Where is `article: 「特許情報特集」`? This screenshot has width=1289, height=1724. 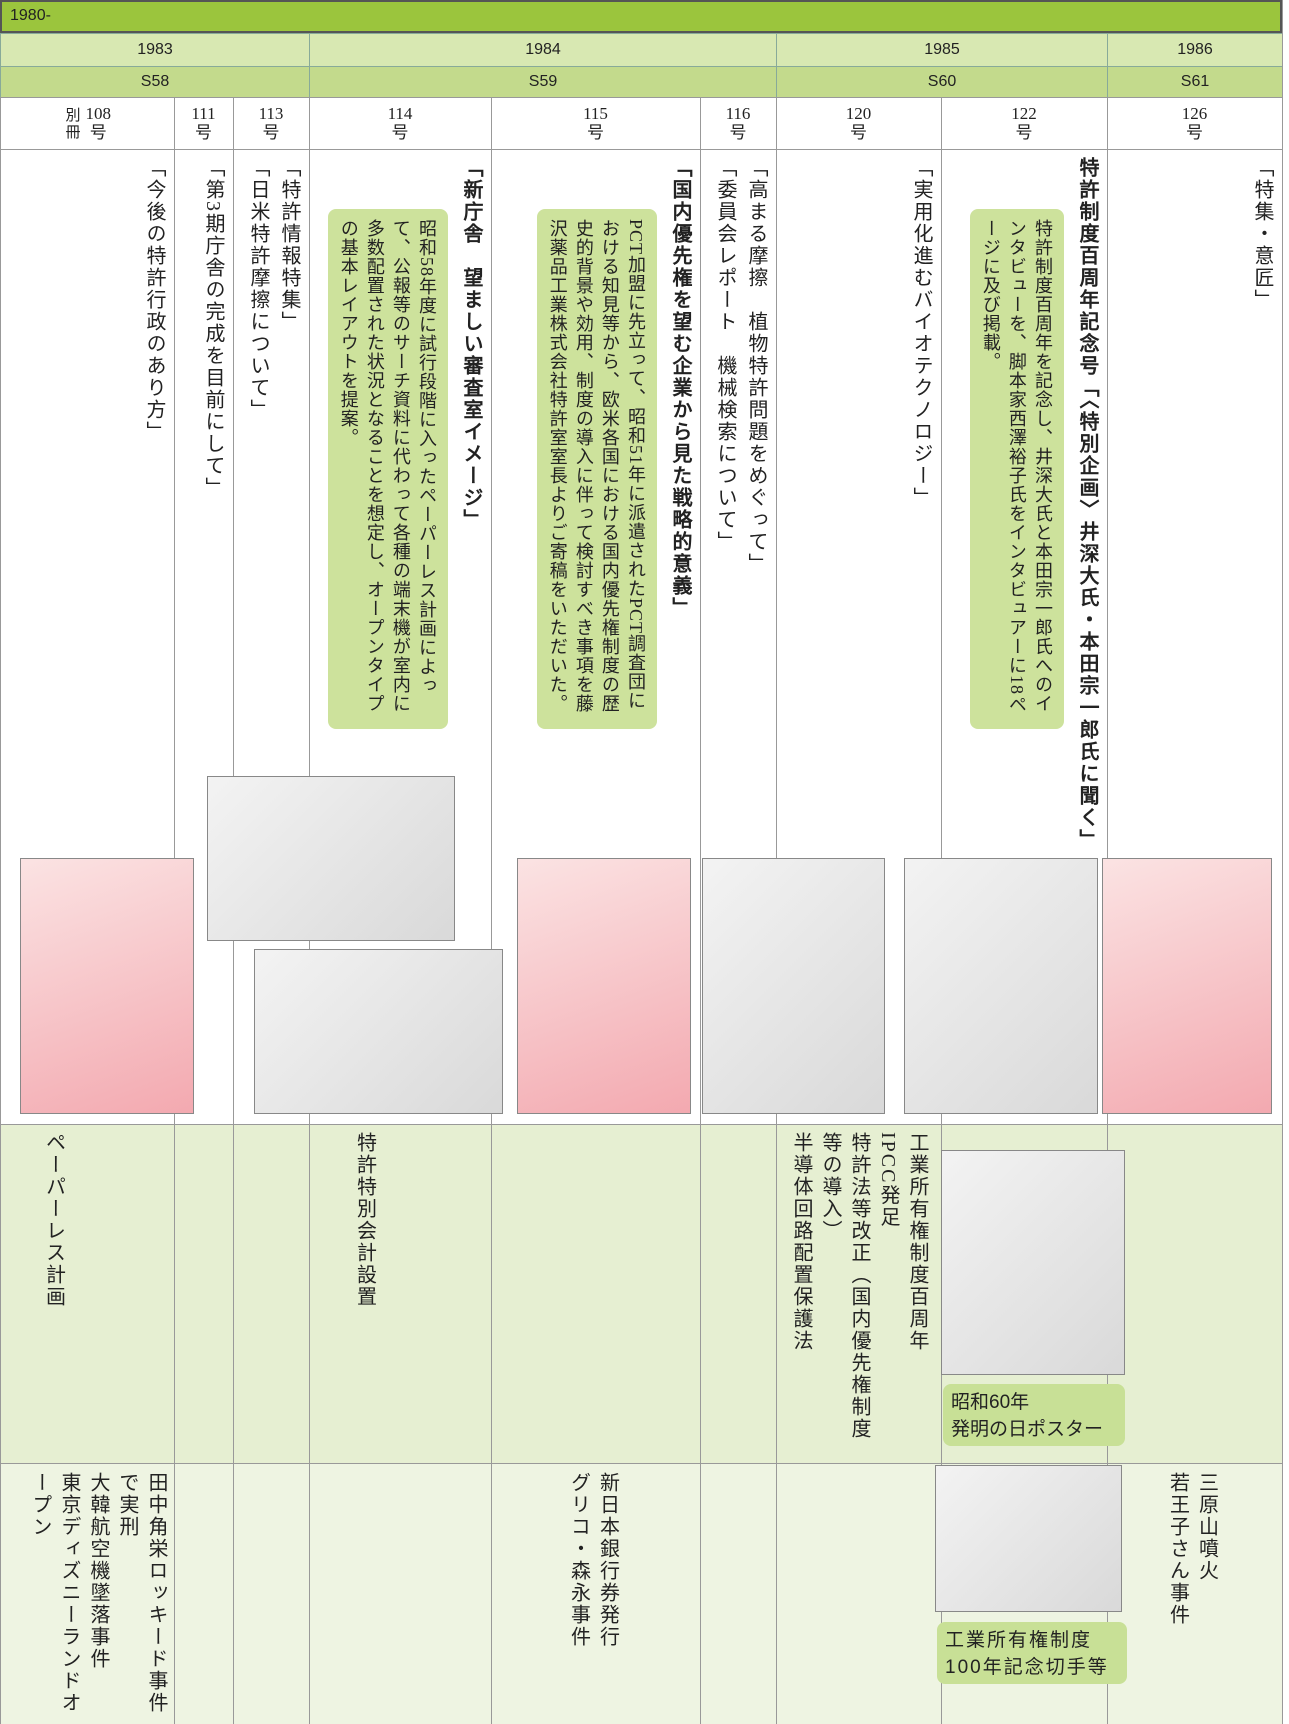 article: 「特許情報特集」 is located at coordinates (289, 245).